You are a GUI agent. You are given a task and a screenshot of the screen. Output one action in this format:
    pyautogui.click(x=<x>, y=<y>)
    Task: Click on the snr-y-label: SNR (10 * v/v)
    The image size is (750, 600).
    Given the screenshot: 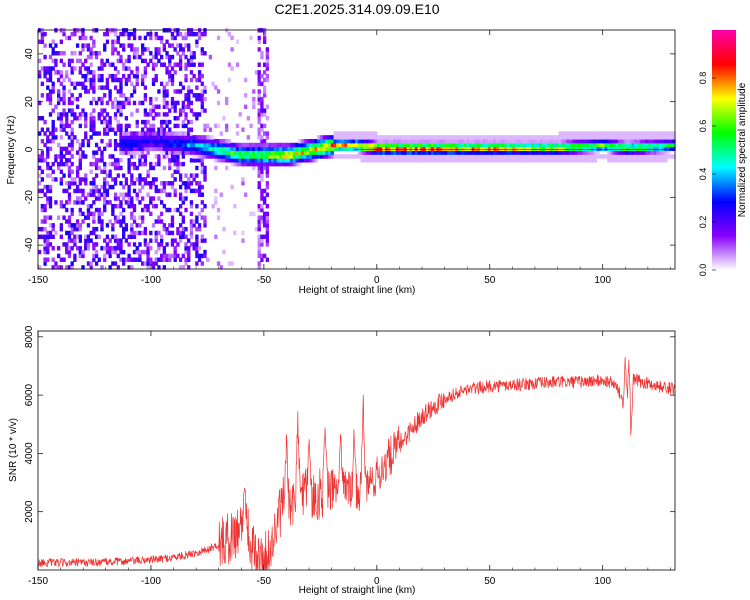 What is the action you would take?
    pyautogui.click(x=13, y=450)
    